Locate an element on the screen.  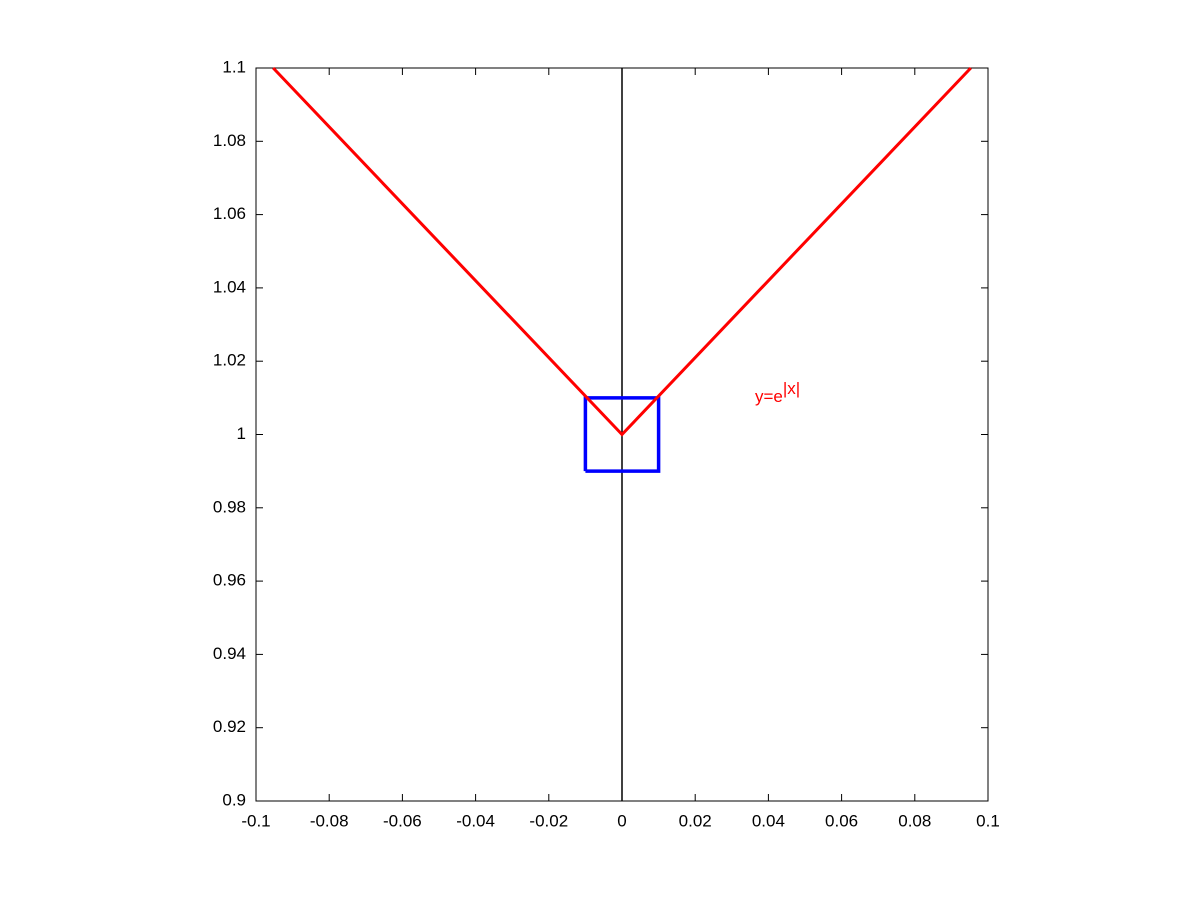
annotation-superscript: |x| is located at coordinates (791, 388).